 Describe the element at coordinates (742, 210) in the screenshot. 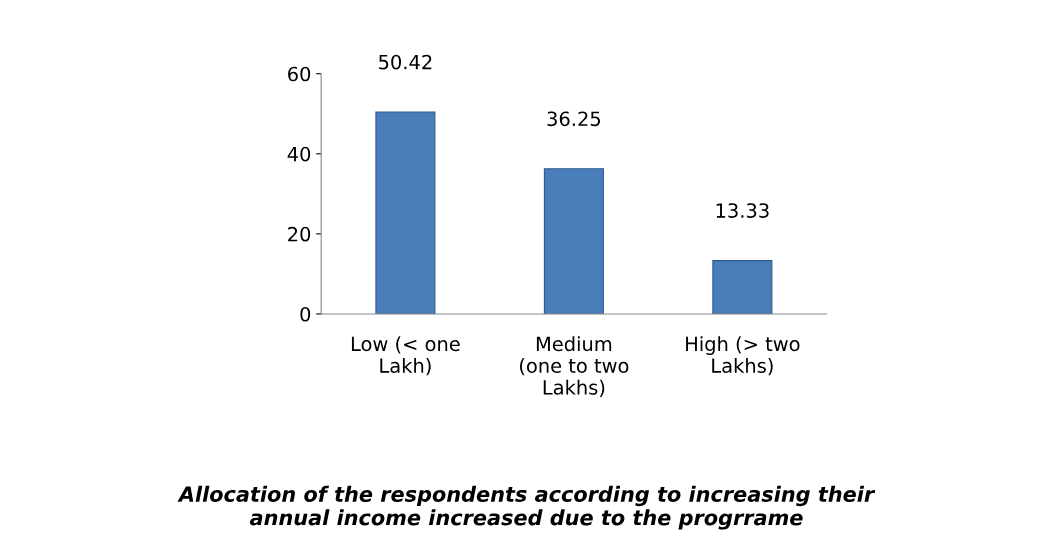

I see `data-label: 13.33` at that location.